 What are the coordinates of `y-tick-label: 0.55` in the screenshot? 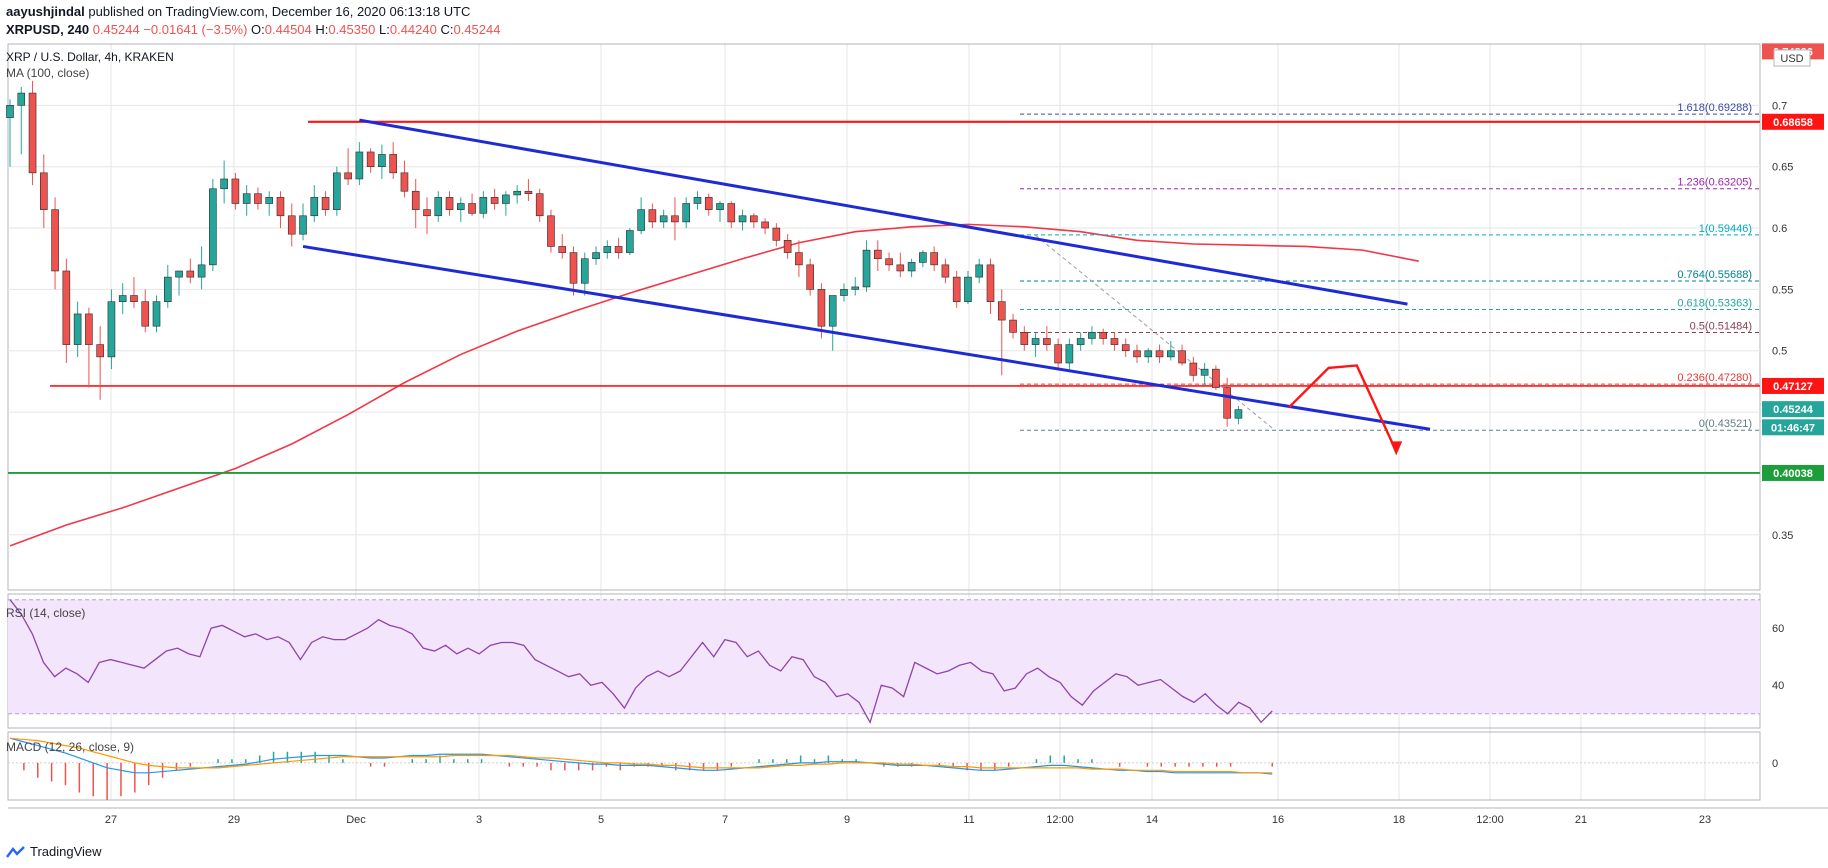 It's located at (1782, 290).